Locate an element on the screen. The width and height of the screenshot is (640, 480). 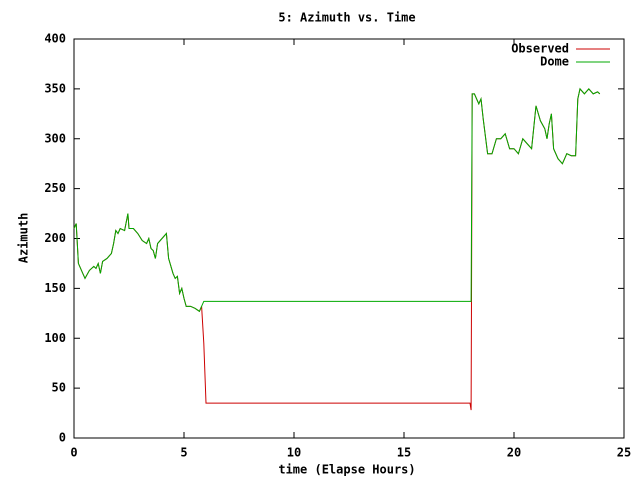
x-axis-label: time (Elapse Hours) is located at coordinates (346, 470).